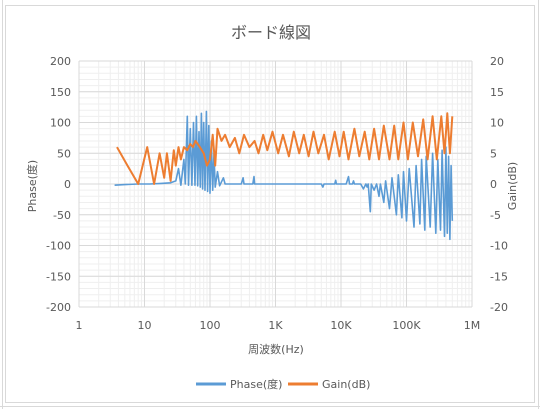 Image resolution: width=540 pixels, height=409 pixels. I want to click on y-axis-left-label: Phase(度), so click(32, 186).